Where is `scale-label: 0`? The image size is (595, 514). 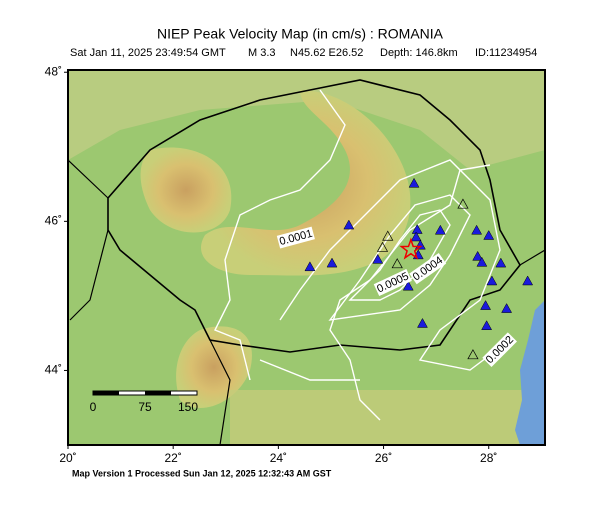
scale-label: 0 is located at coordinates (93, 407).